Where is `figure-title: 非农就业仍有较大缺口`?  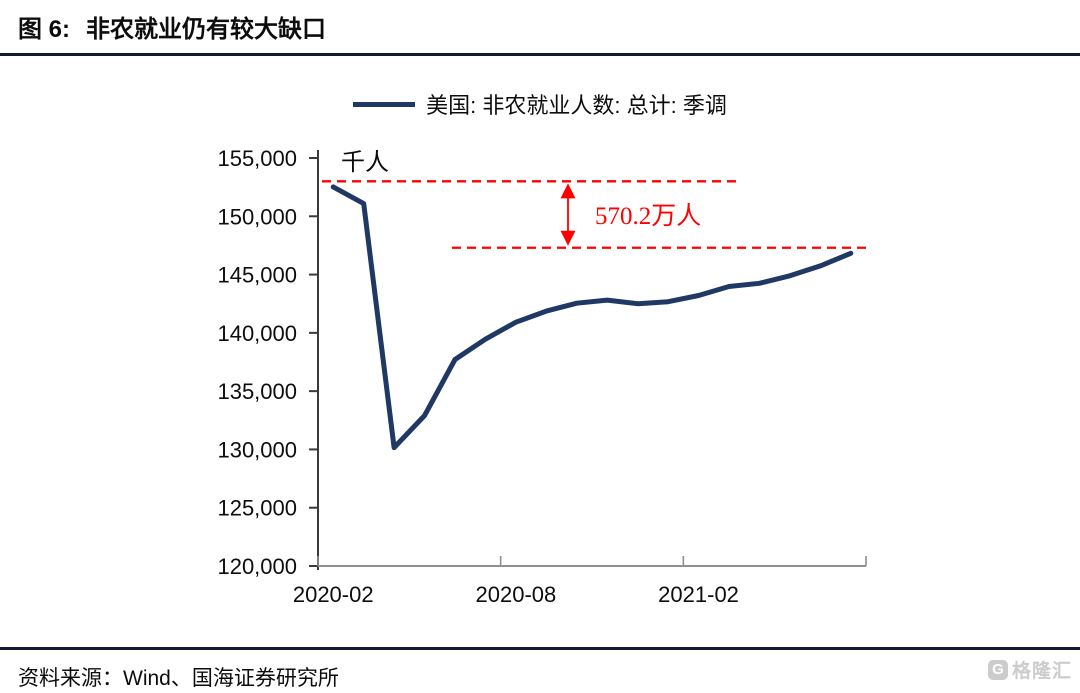 figure-title: 非农就业仍有较大缺口 is located at coordinates (206, 29).